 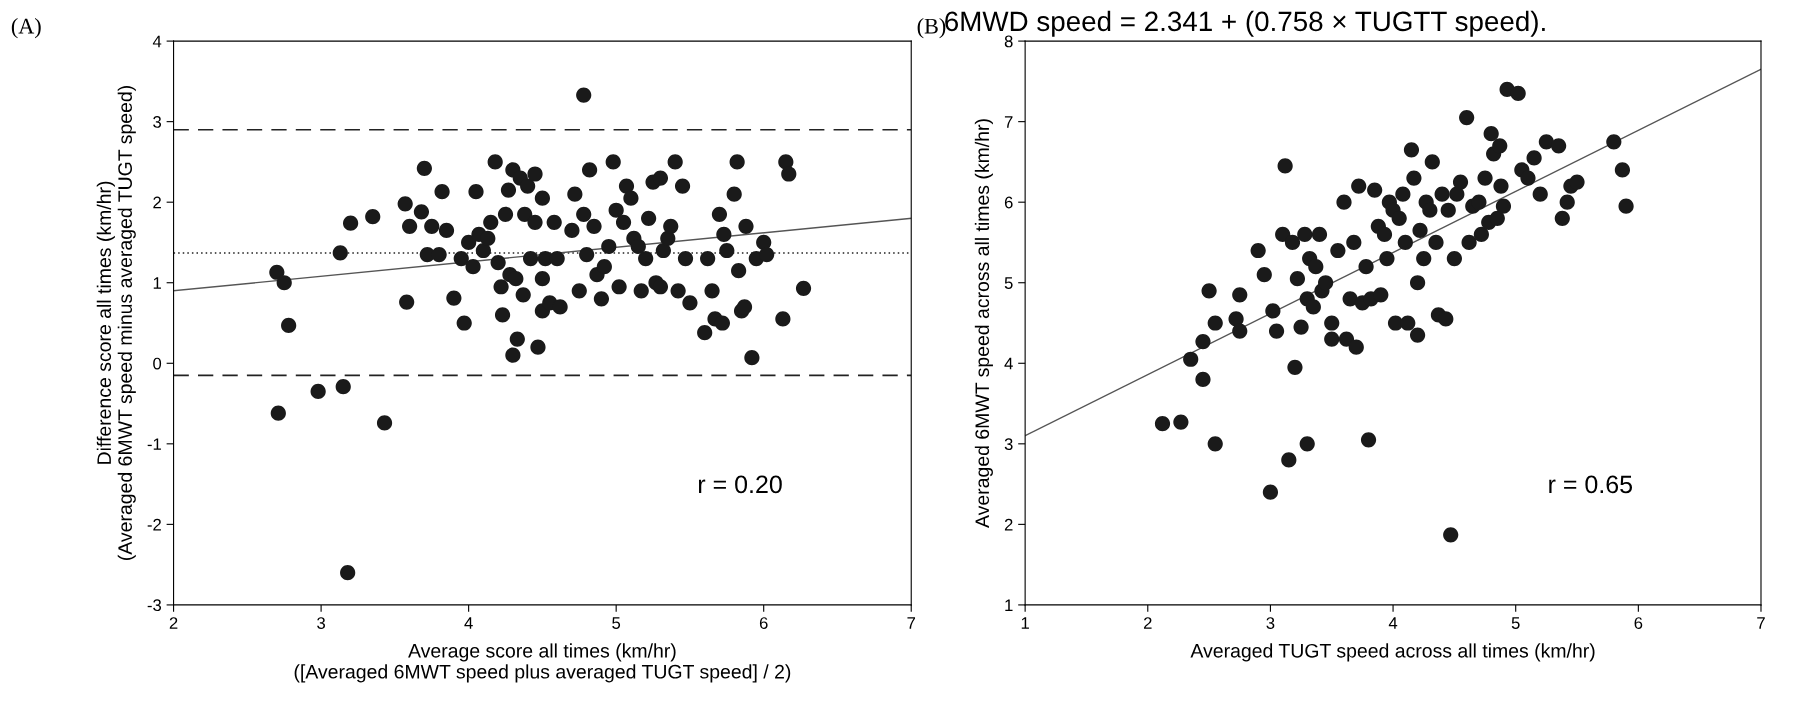 I want to click on x-axis-title: Average score all times (km/hr) ([Averaged 6MWT speed plus averaged TUGT speed] / 2), so click(x=542, y=663).